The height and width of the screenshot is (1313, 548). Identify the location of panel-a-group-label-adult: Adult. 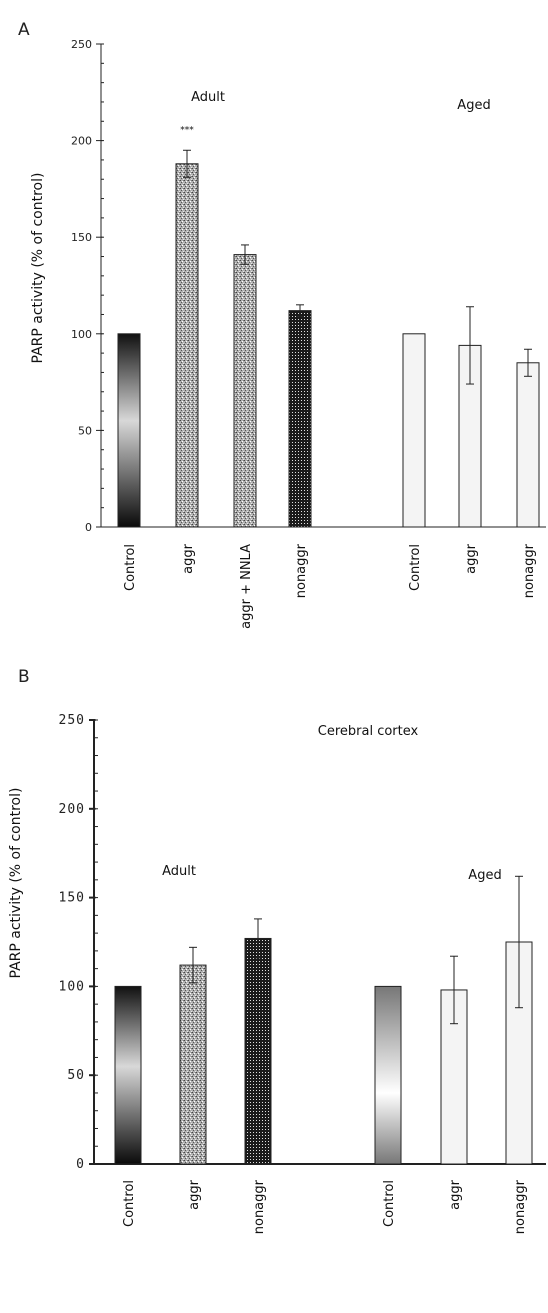
(208, 97).